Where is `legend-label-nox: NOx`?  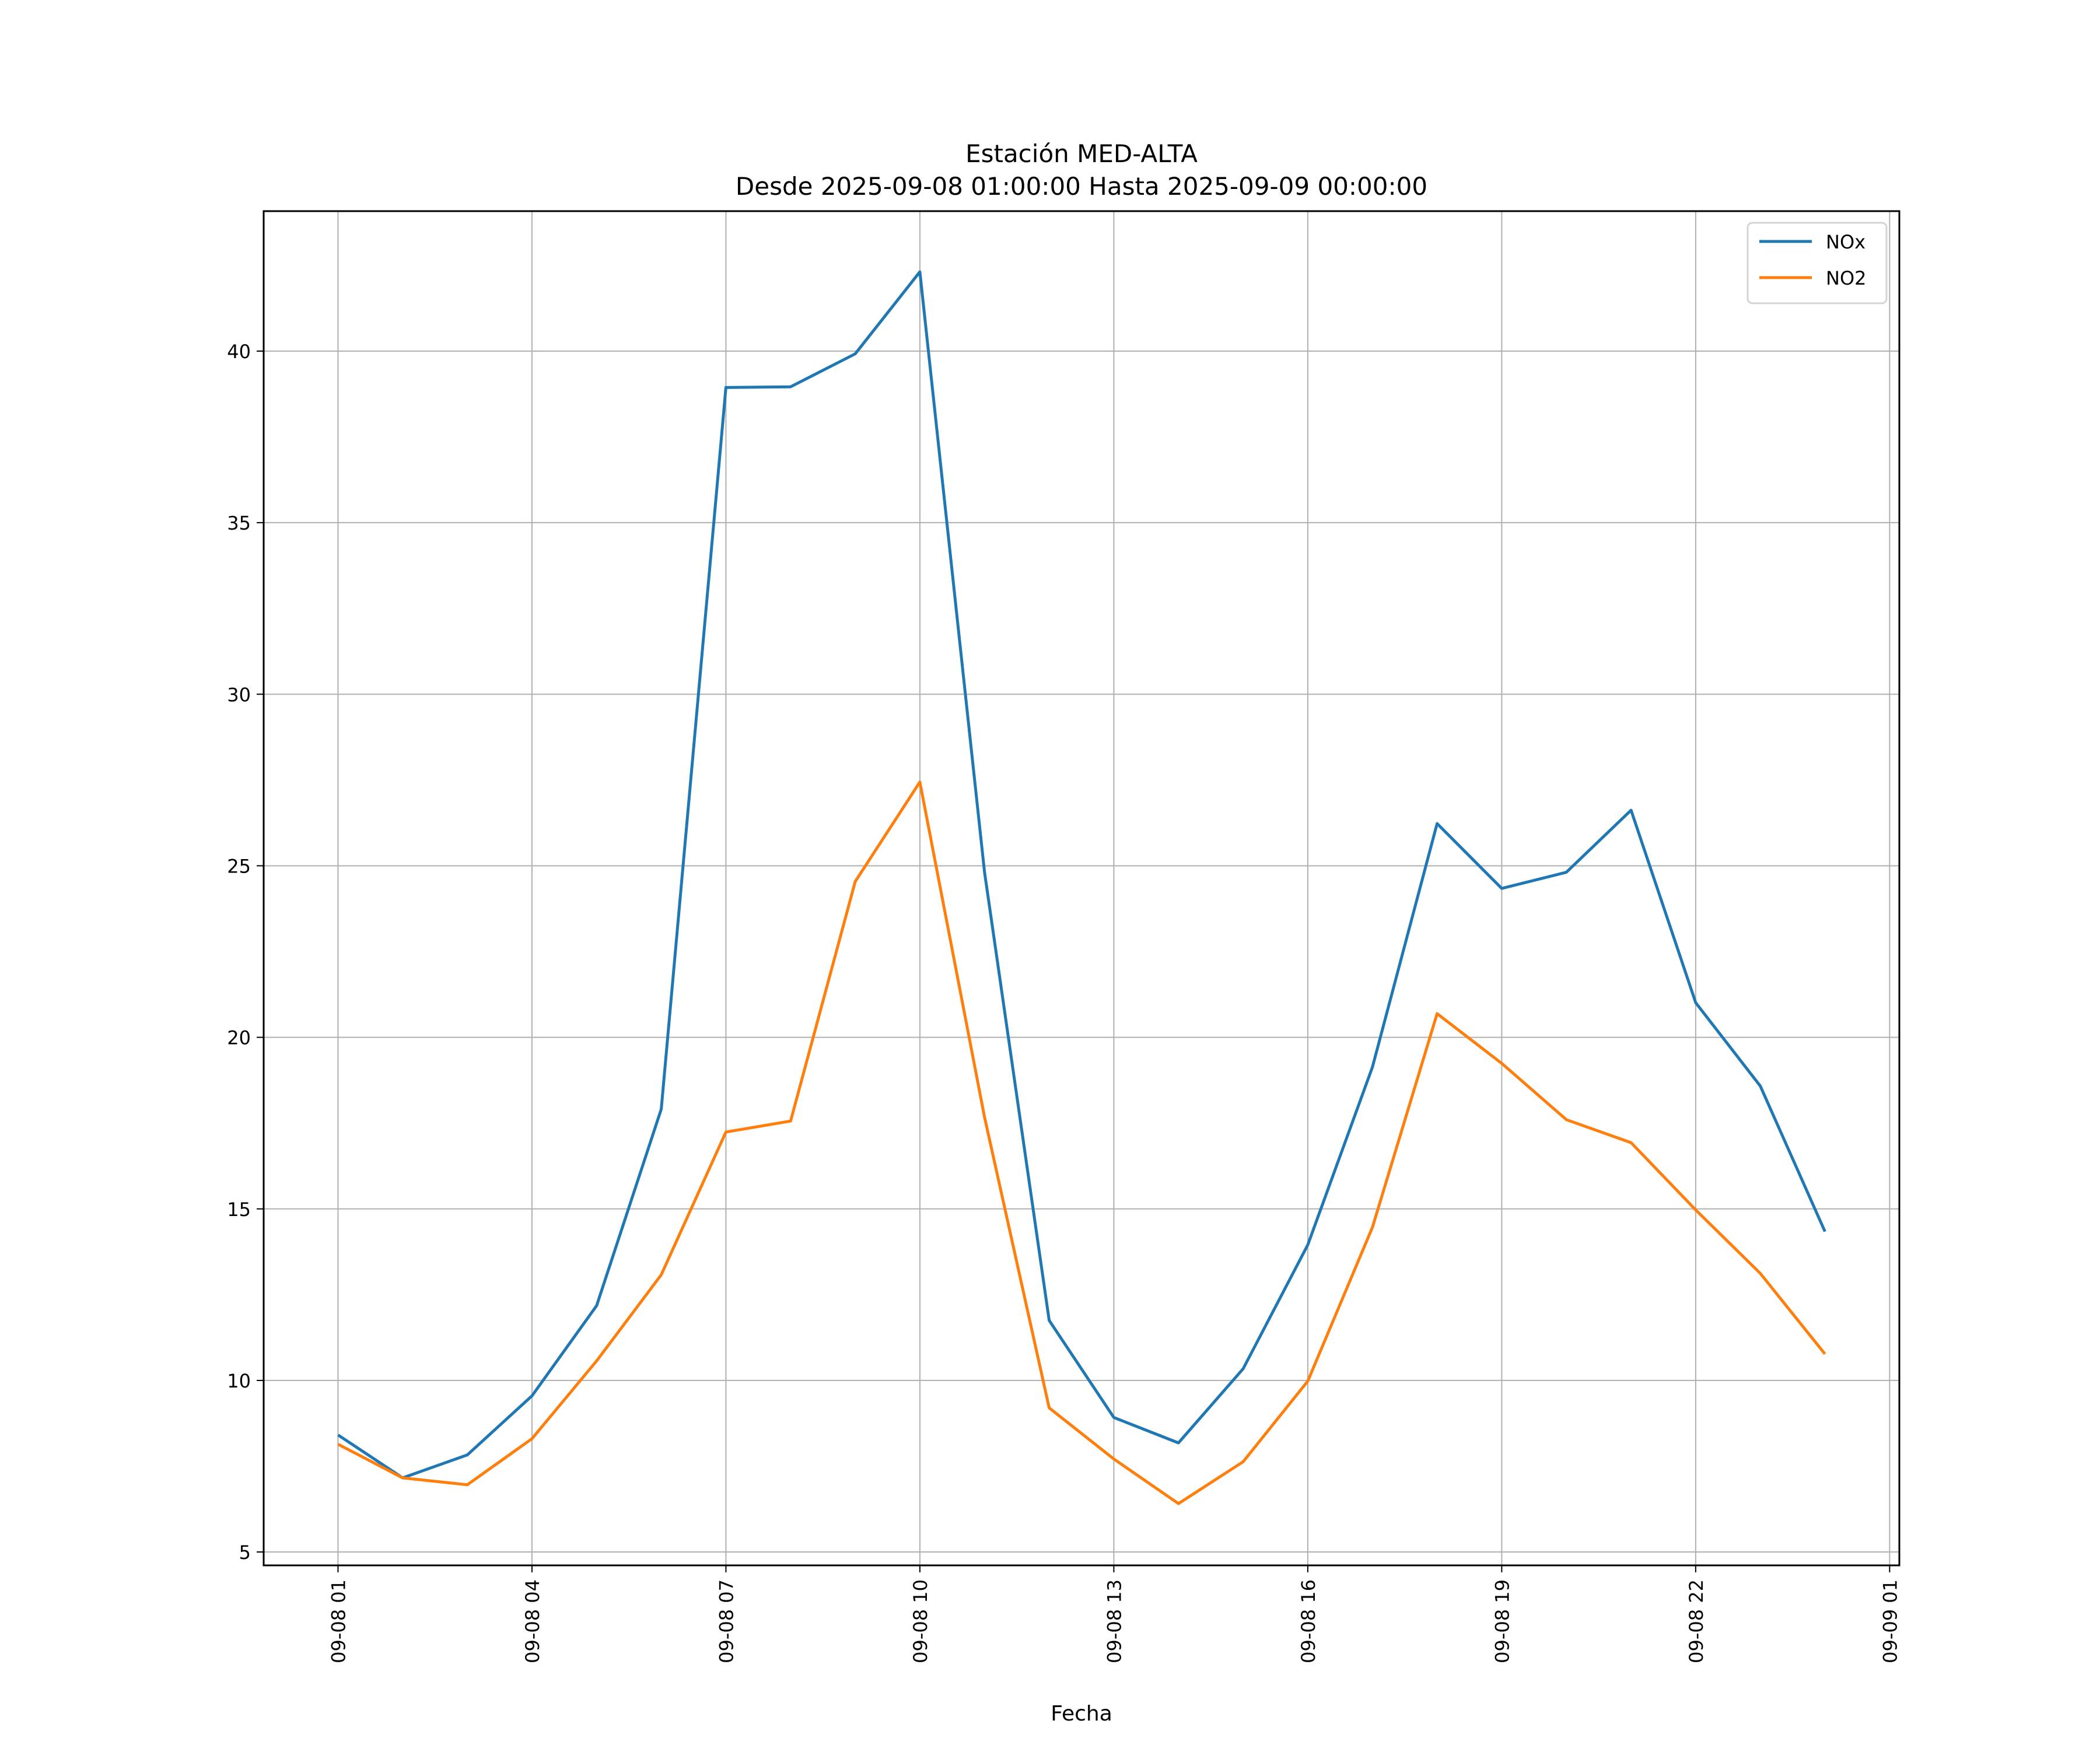
legend-label-nox: NOx is located at coordinates (1846, 242).